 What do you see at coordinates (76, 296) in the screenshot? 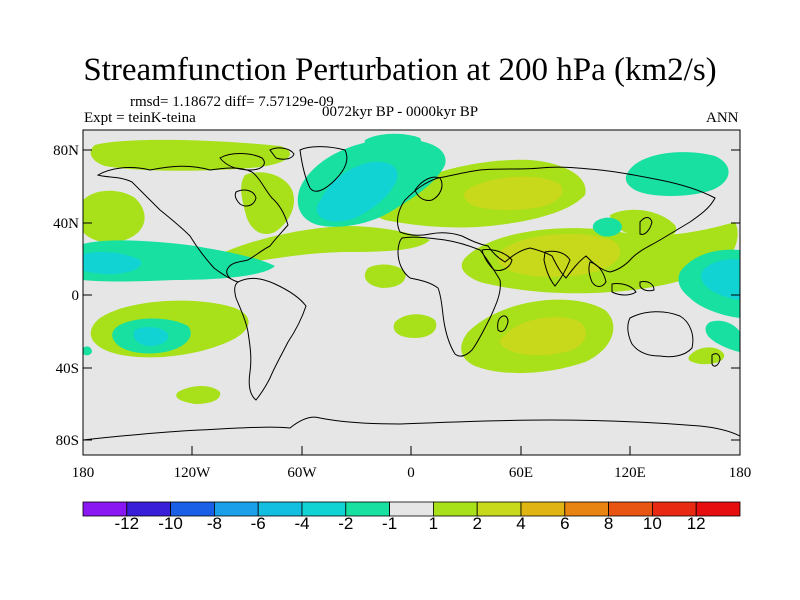
I see `lat-label-0: 0` at bounding box center [76, 296].